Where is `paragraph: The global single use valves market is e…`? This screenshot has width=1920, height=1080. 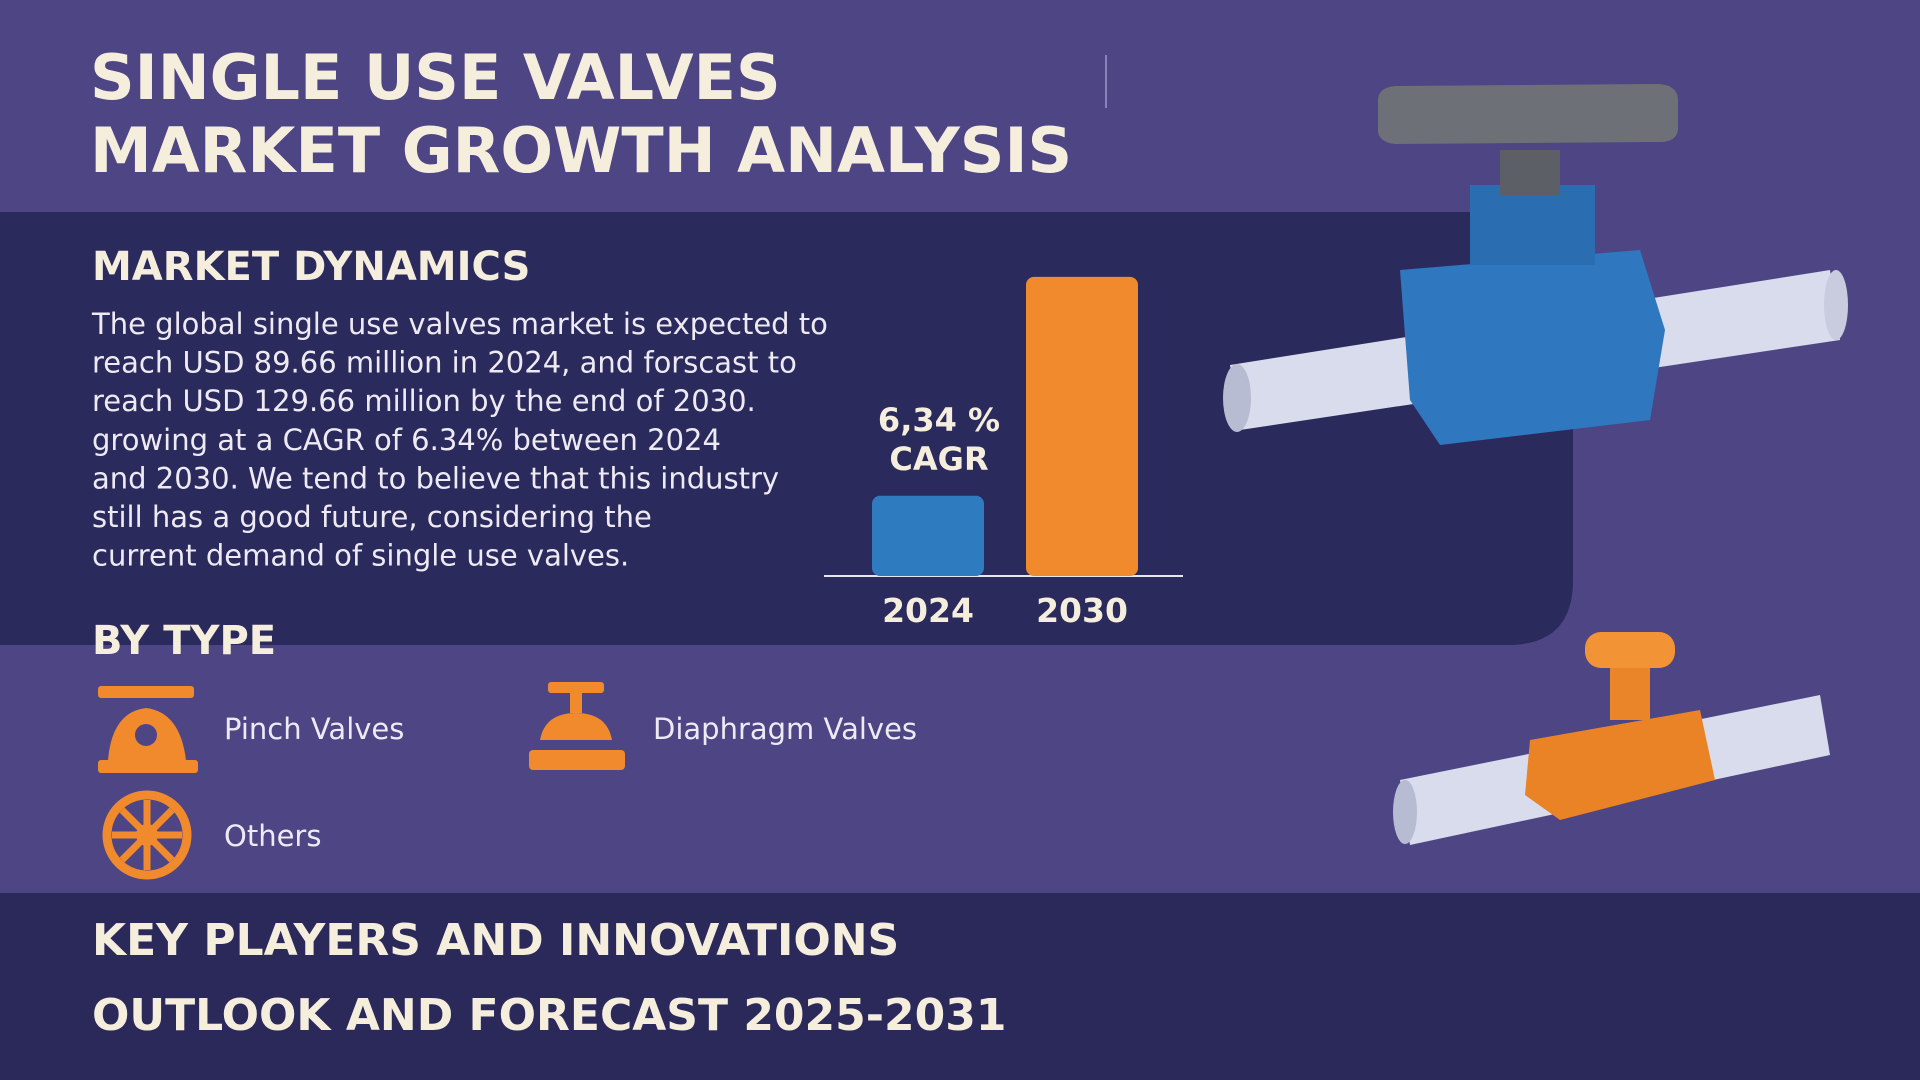 paragraph: The global single use valves market is e… is located at coordinates (459, 440).